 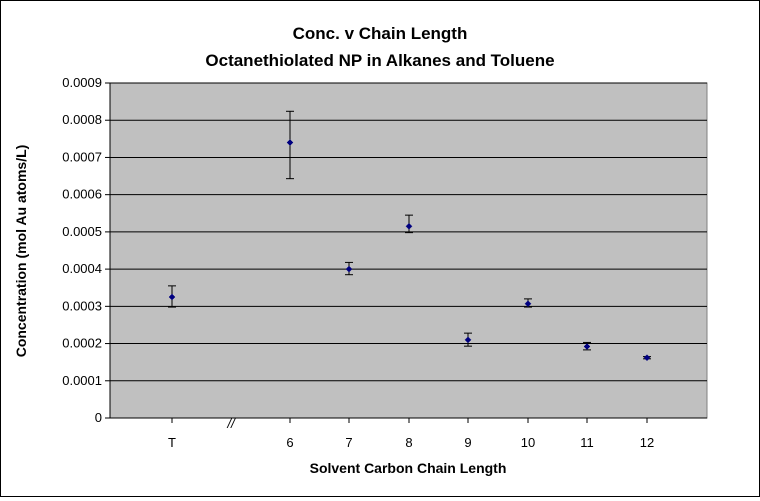 I want to click on x-tick-label-9: 9, so click(x=467, y=442).